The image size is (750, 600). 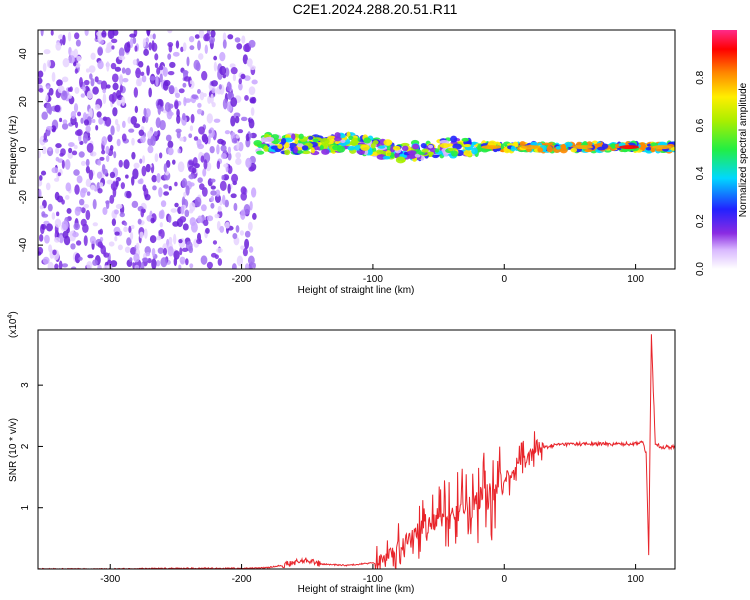 I want to click on y-tick-label: 3, so click(x=25, y=385).